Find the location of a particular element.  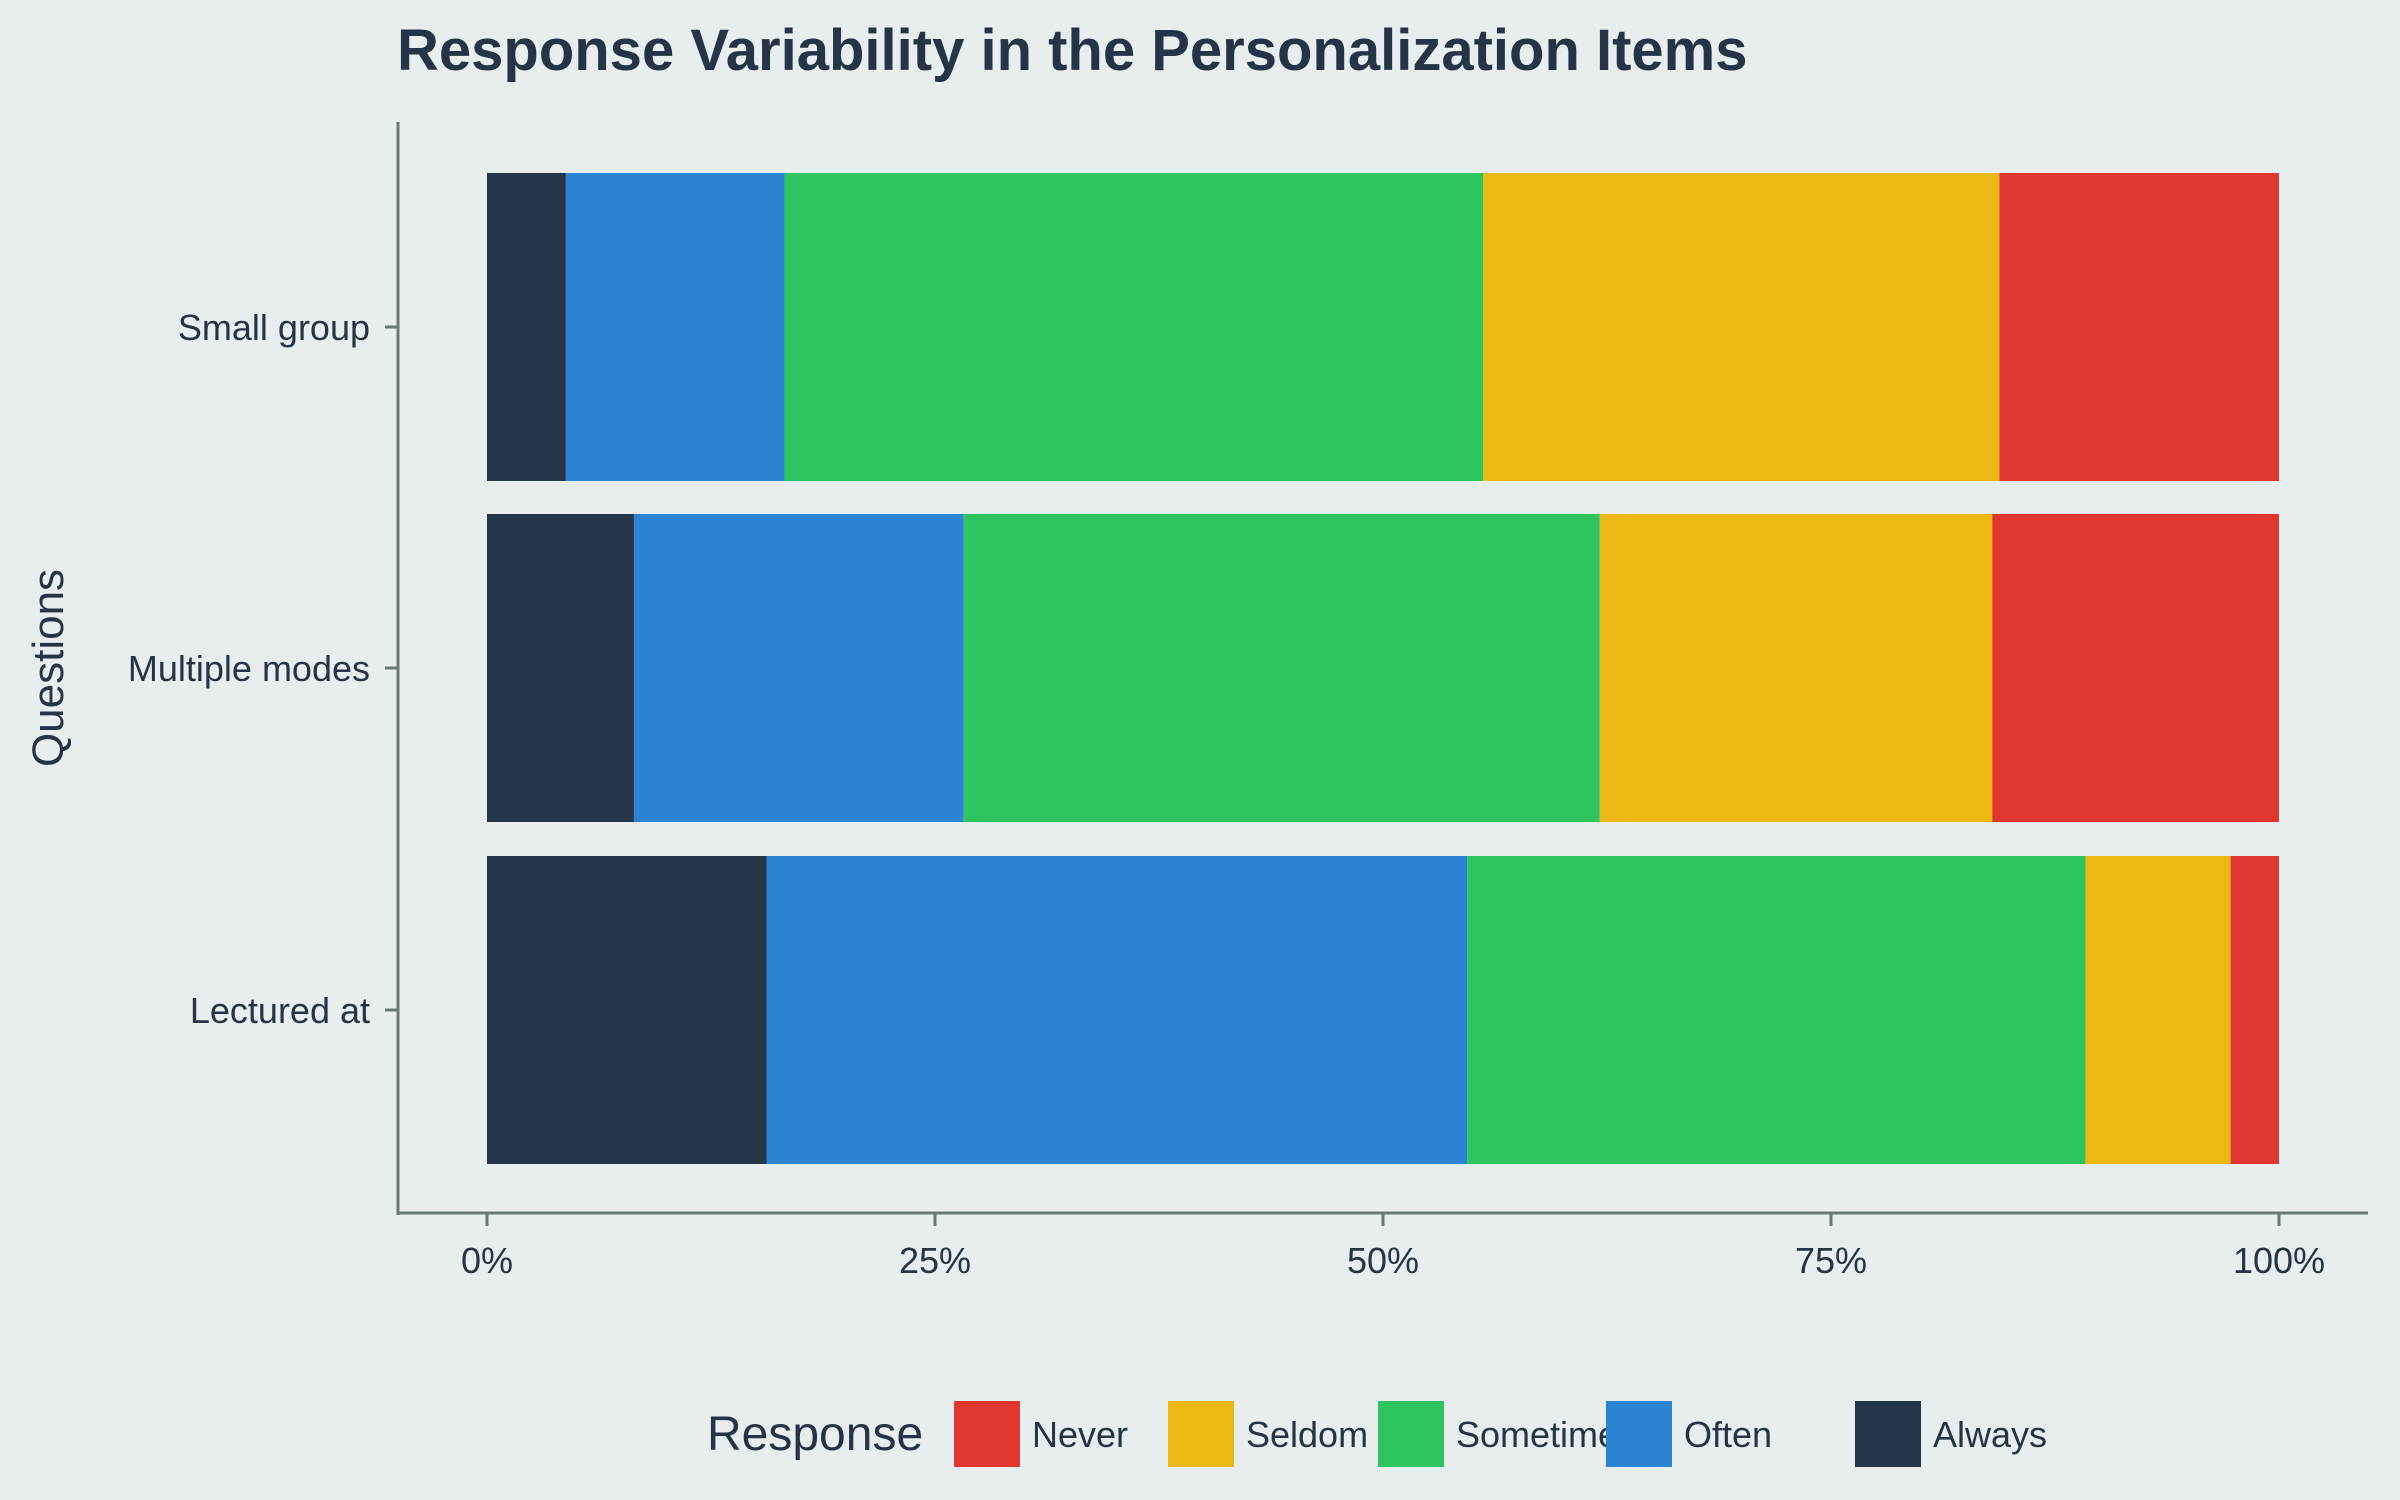

bar-lectured-at-often is located at coordinates (1117, 1010).